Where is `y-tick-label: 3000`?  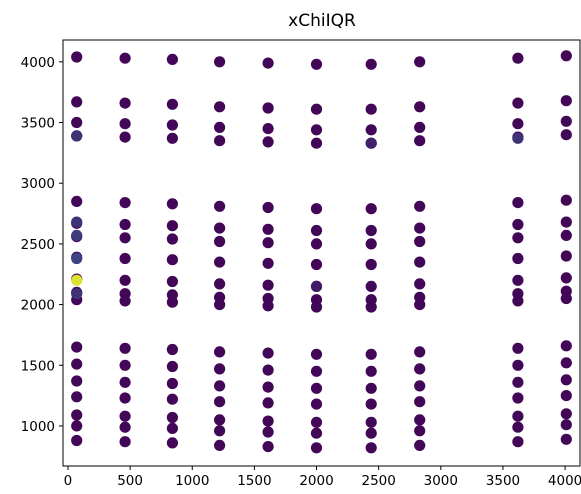 y-tick-label: 3000 is located at coordinates (38, 184).